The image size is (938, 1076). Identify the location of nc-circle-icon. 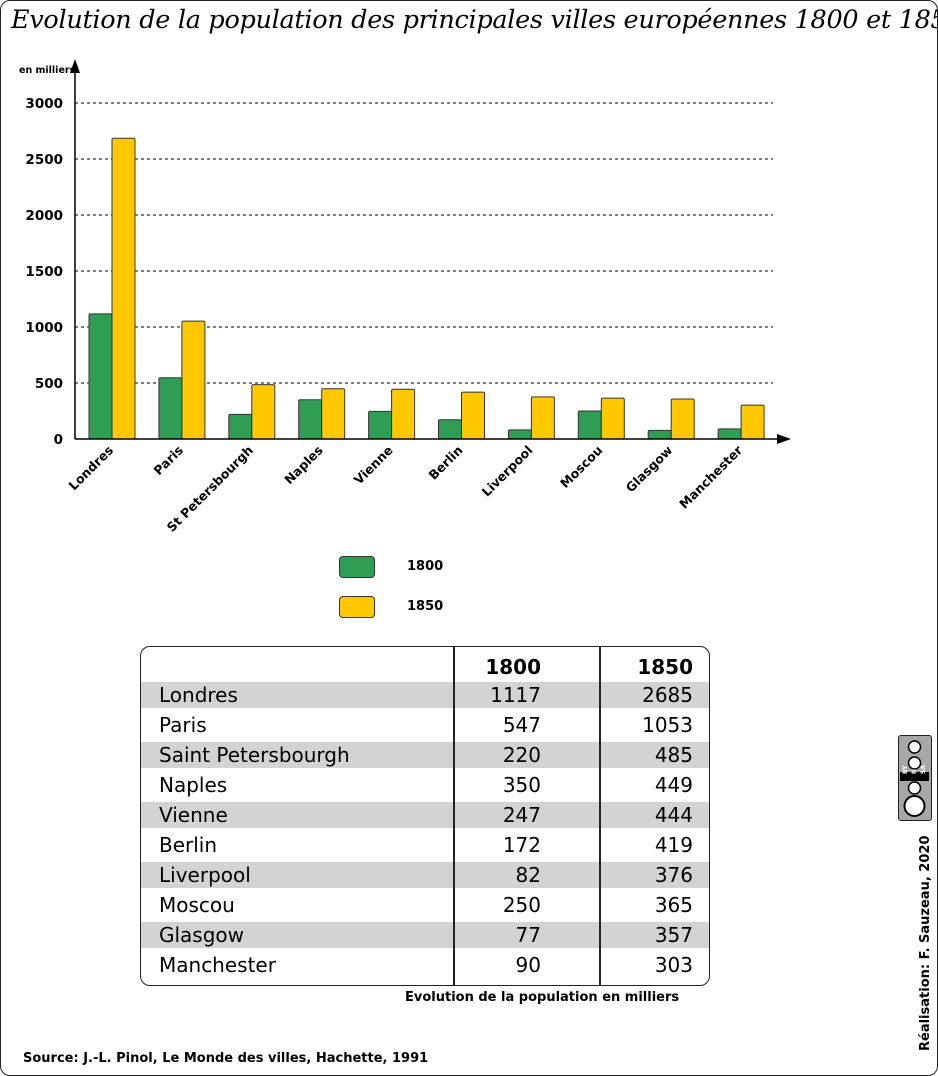
(914, 763).